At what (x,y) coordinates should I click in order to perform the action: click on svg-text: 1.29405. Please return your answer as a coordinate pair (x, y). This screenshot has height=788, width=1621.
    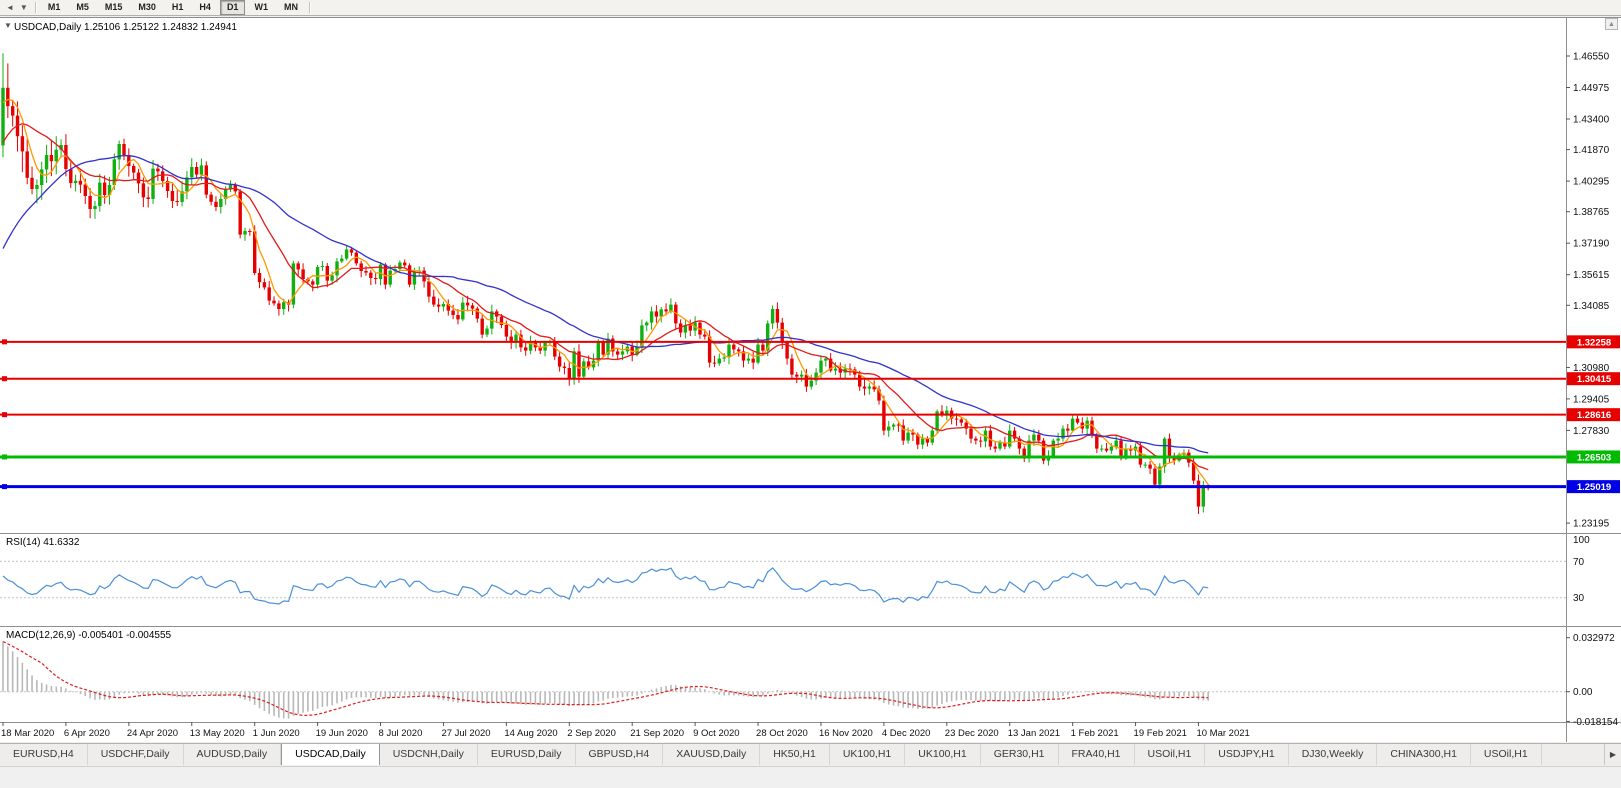
    Looking at the image, I should click on (1591, 399).